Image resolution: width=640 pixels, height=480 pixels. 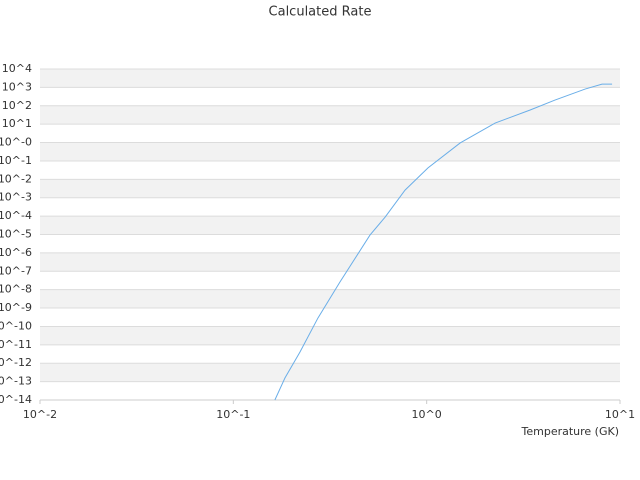 I want to click on y-tick-label: 10^-6, so click(x=16, y=252).